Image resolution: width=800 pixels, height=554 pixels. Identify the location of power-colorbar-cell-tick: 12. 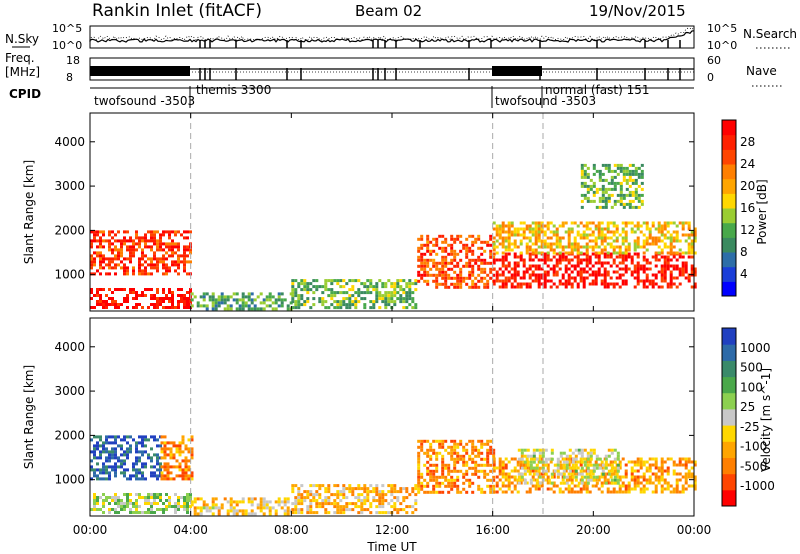
(747, 230).